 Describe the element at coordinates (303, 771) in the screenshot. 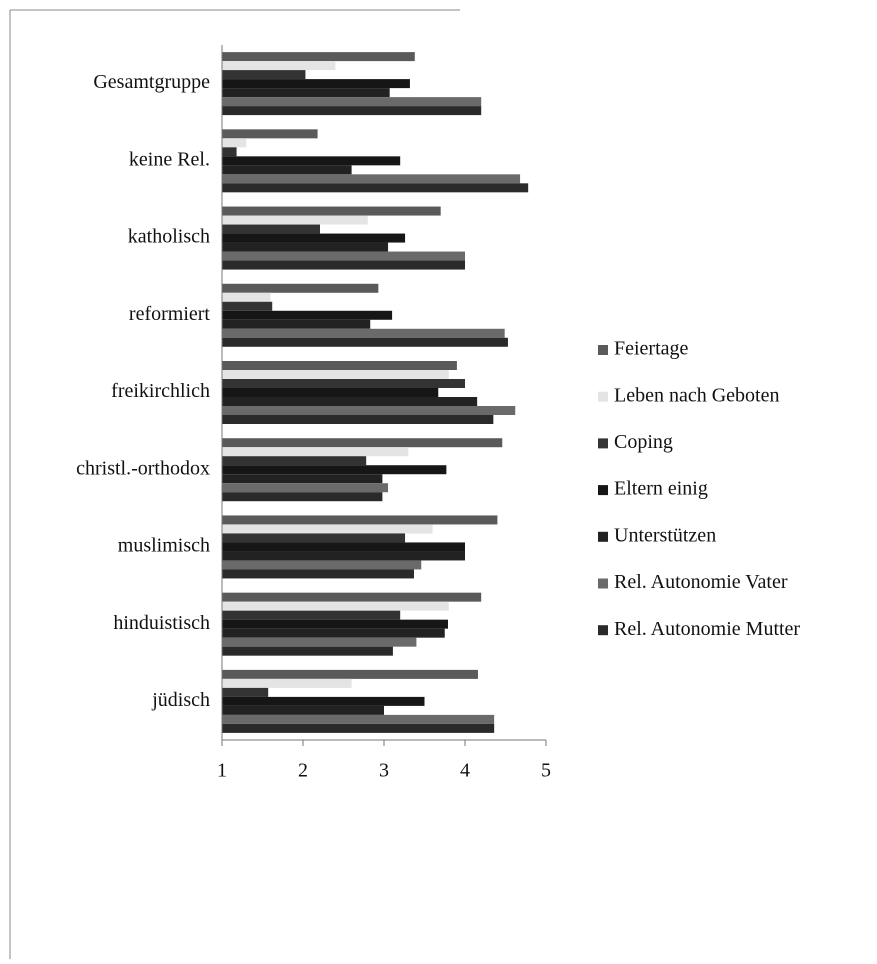

I see `x-tick-label: 2` at that location.